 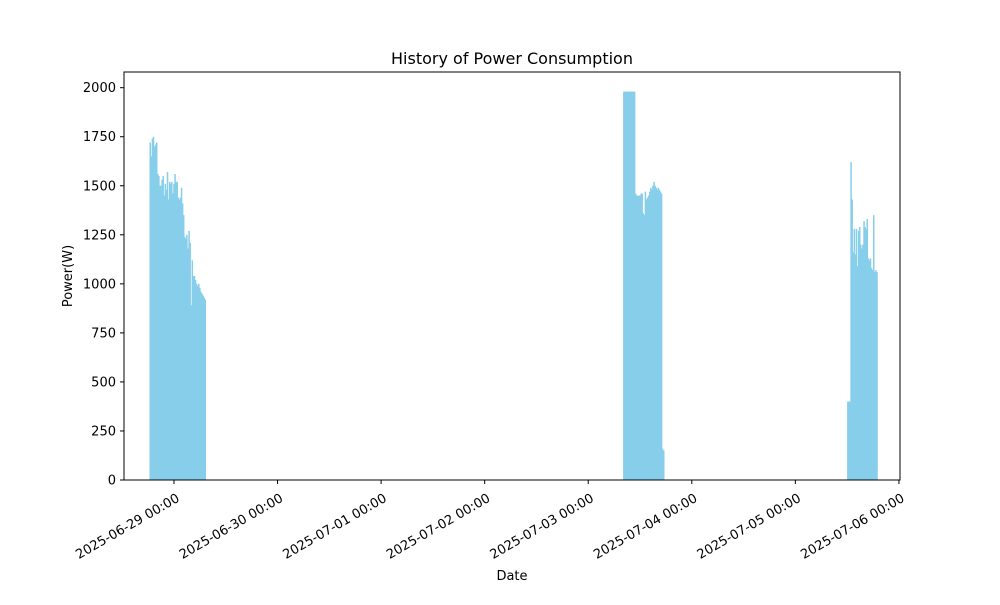 I want to click on y-tick-label: 1250, so click(x=99, y=235).